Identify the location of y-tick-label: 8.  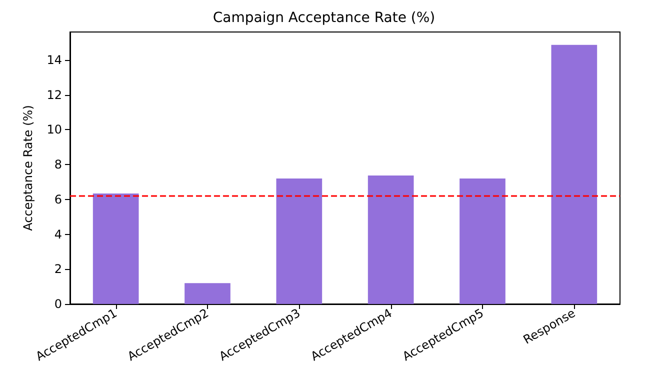
(58, 165).